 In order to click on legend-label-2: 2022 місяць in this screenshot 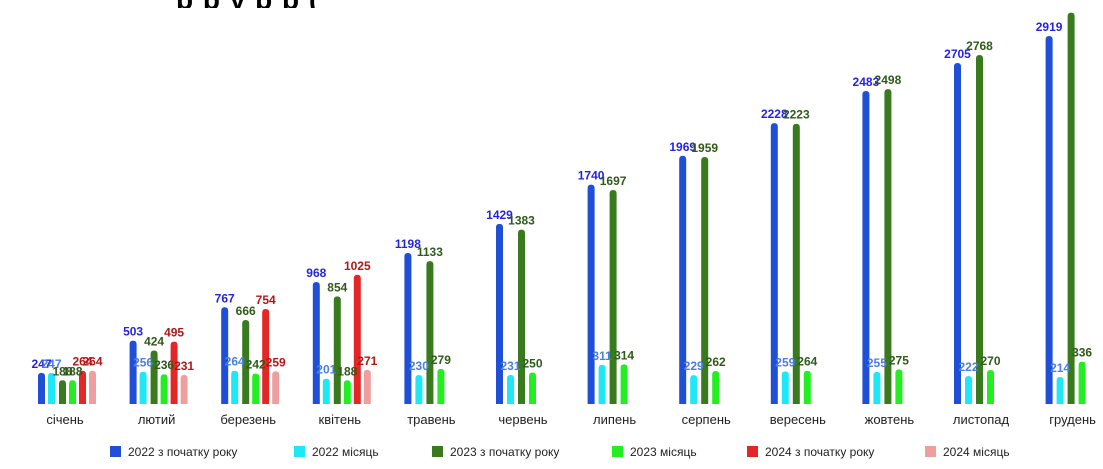, I will do `click(345, 452)`.